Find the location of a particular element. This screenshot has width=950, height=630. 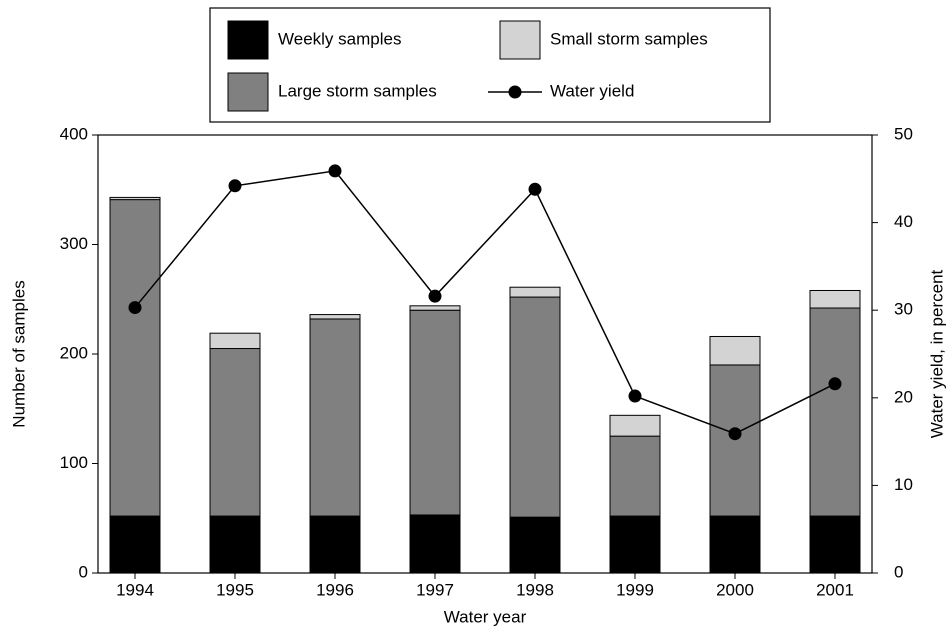

x-tick-label: 1996 is located at coordinates (335, 589).